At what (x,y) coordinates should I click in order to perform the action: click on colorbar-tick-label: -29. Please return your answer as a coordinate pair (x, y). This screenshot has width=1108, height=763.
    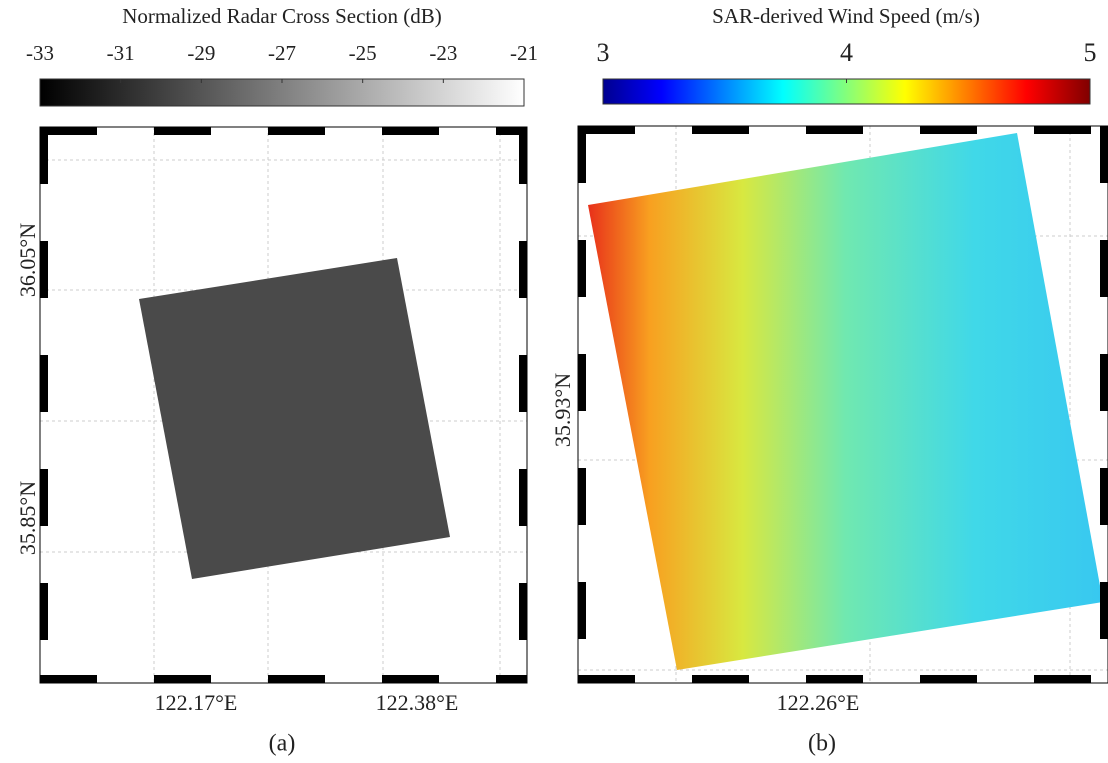
    Looking at the image, I should click on (201, 53).